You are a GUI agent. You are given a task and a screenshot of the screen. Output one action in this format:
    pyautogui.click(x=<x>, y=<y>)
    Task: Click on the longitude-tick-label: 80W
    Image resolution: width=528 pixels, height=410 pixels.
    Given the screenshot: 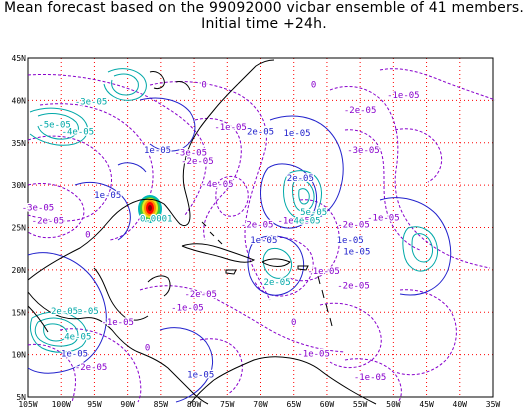 What is the action you would take?
    pyautogui.click(x=194, y=404)
    